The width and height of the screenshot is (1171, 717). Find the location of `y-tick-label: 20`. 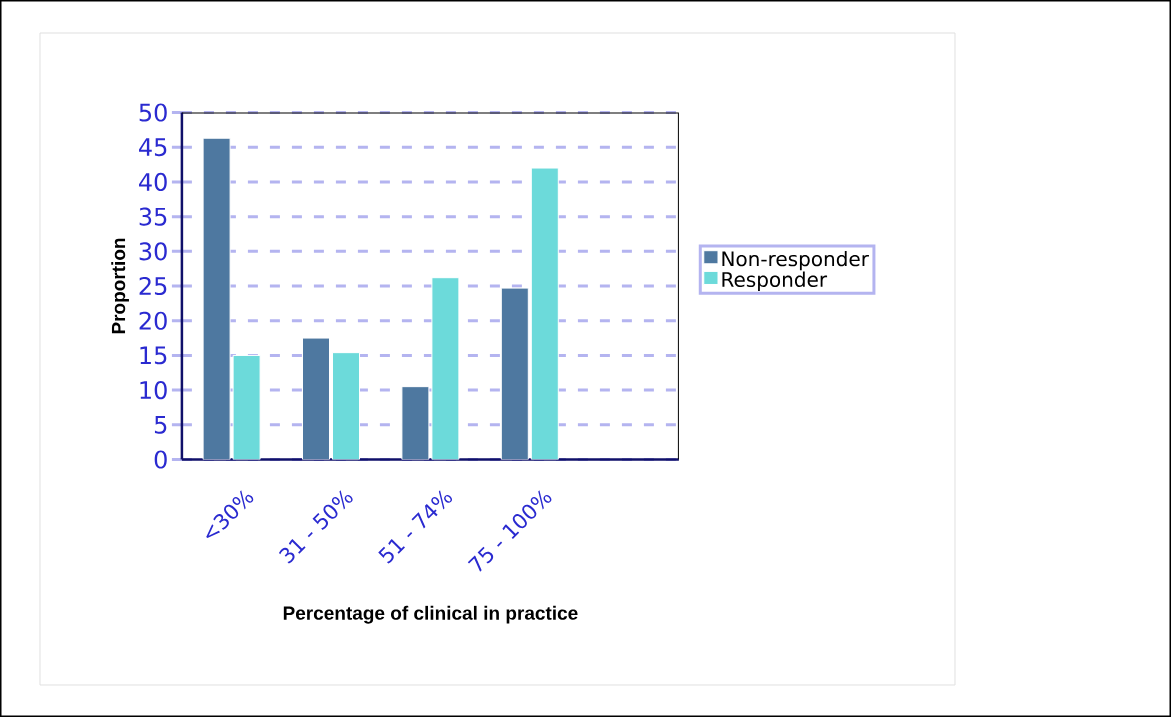

y-tick-label: 20 is located at coordinates (153, 320).